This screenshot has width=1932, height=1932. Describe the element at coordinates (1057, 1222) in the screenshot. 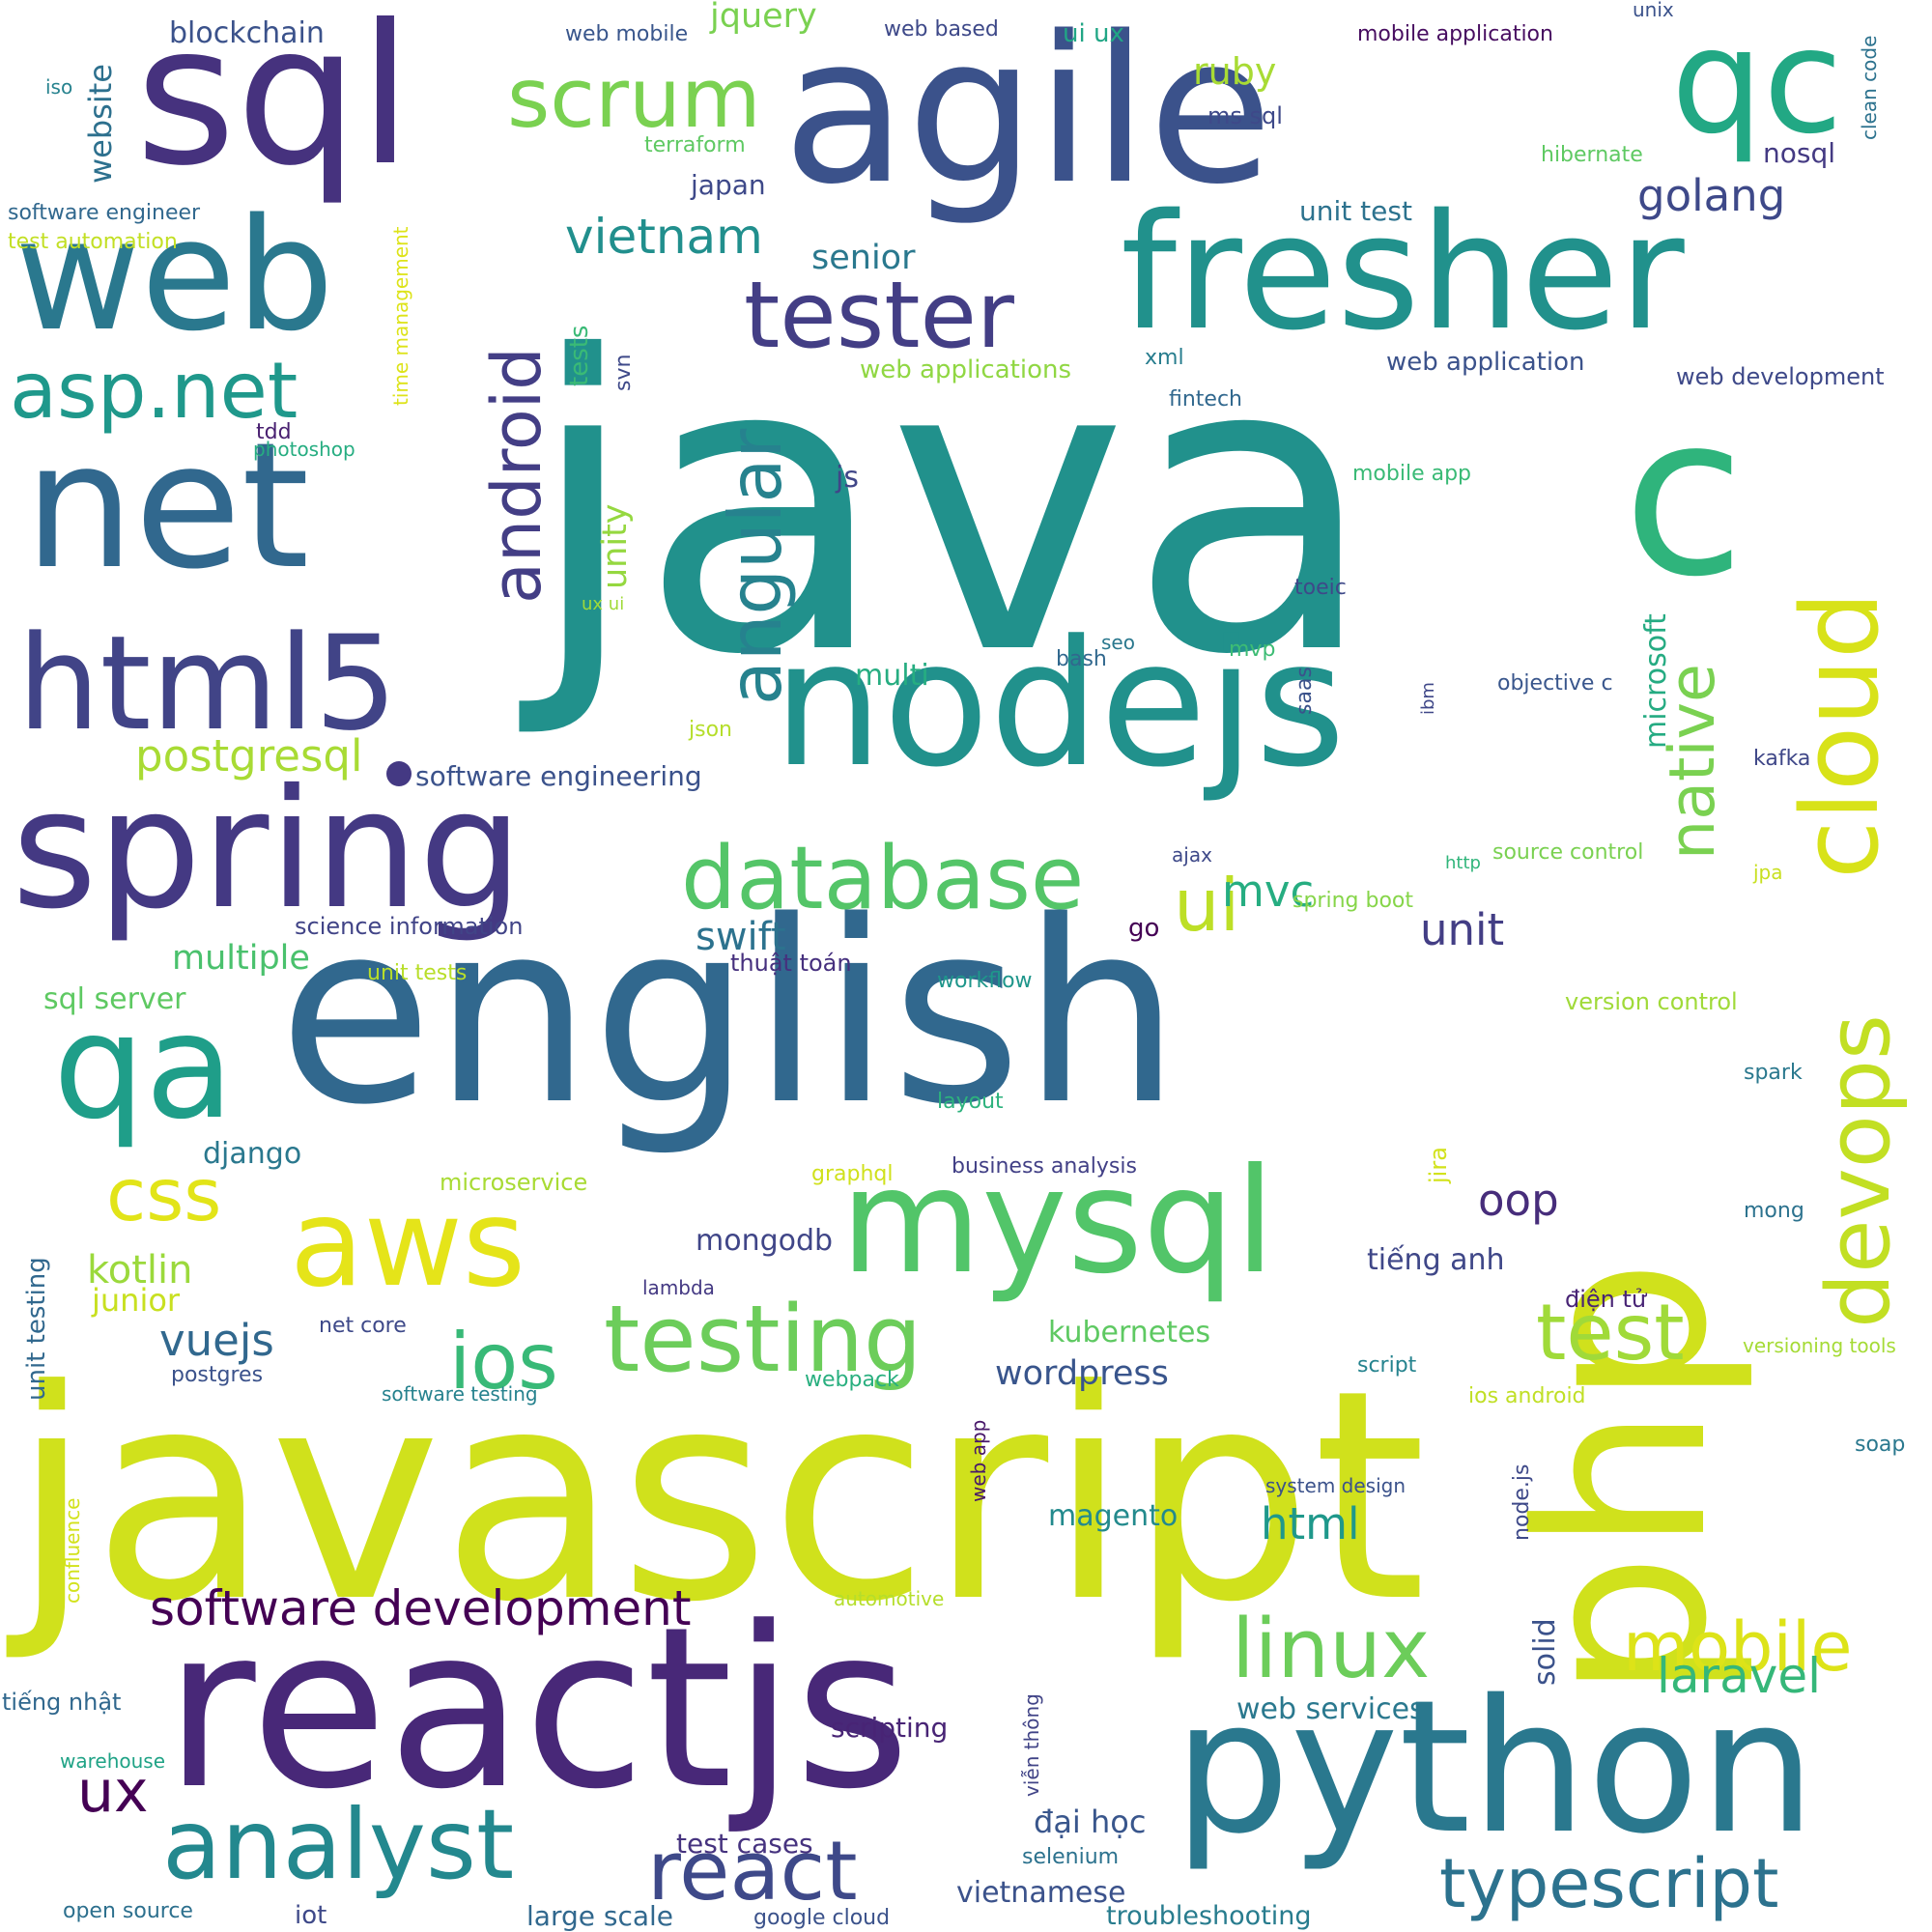

I see `cloud-word: mysql` at that location.